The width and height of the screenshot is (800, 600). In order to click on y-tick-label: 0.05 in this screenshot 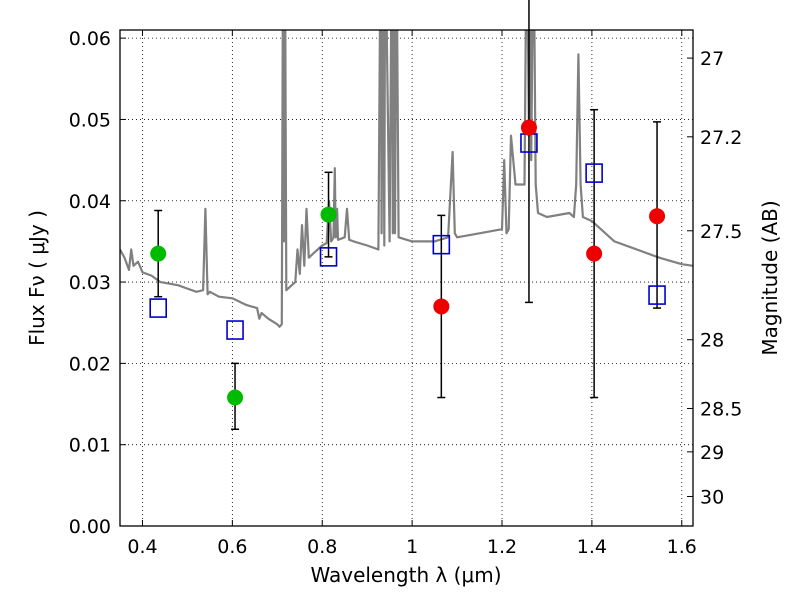, I will do `click(90, 120)`.